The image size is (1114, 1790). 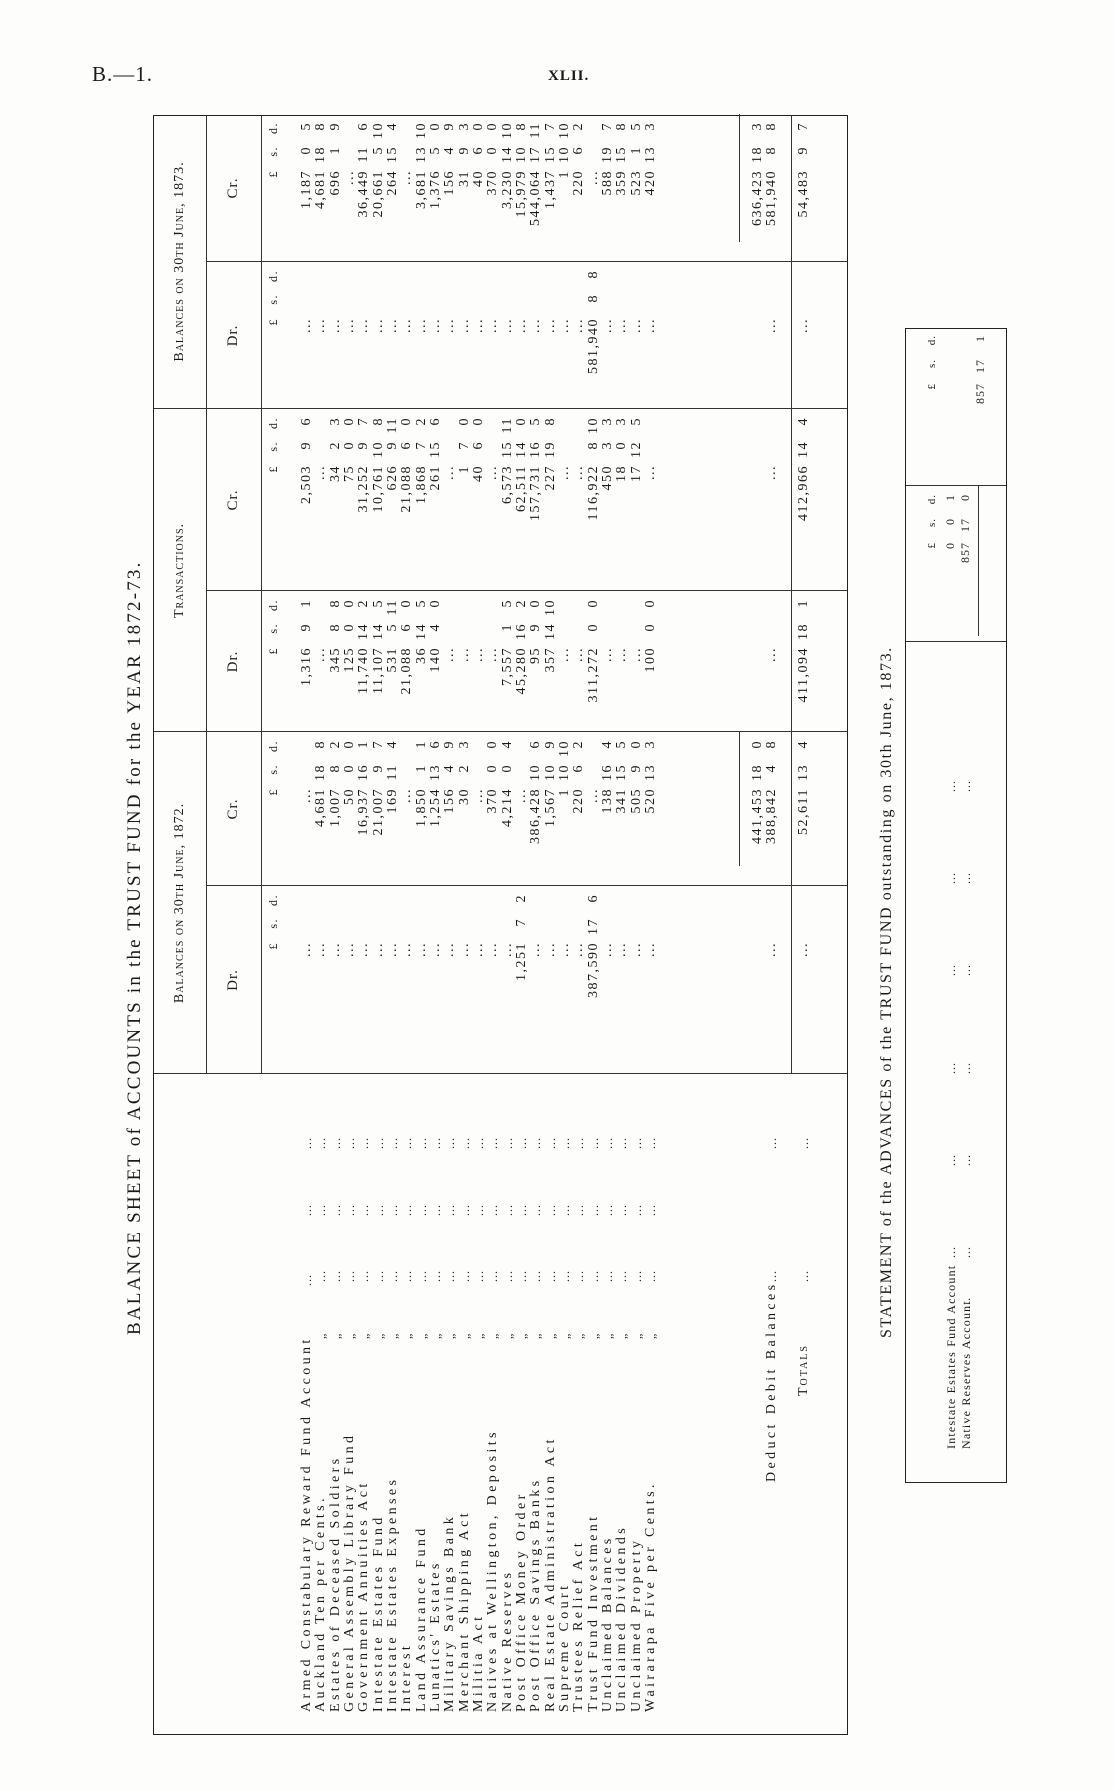 I want to click on account-name: Armed Constabulary Reward Fund Account, so click(x=306, y=1524).